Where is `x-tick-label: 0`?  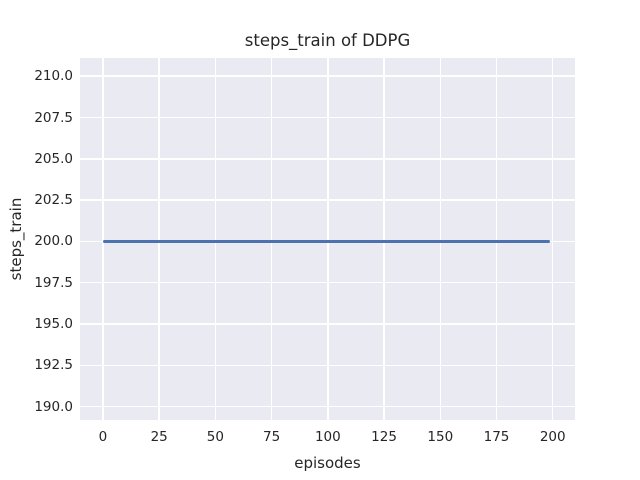
x-tick-label: 0 is located at coordinates (103, 437).